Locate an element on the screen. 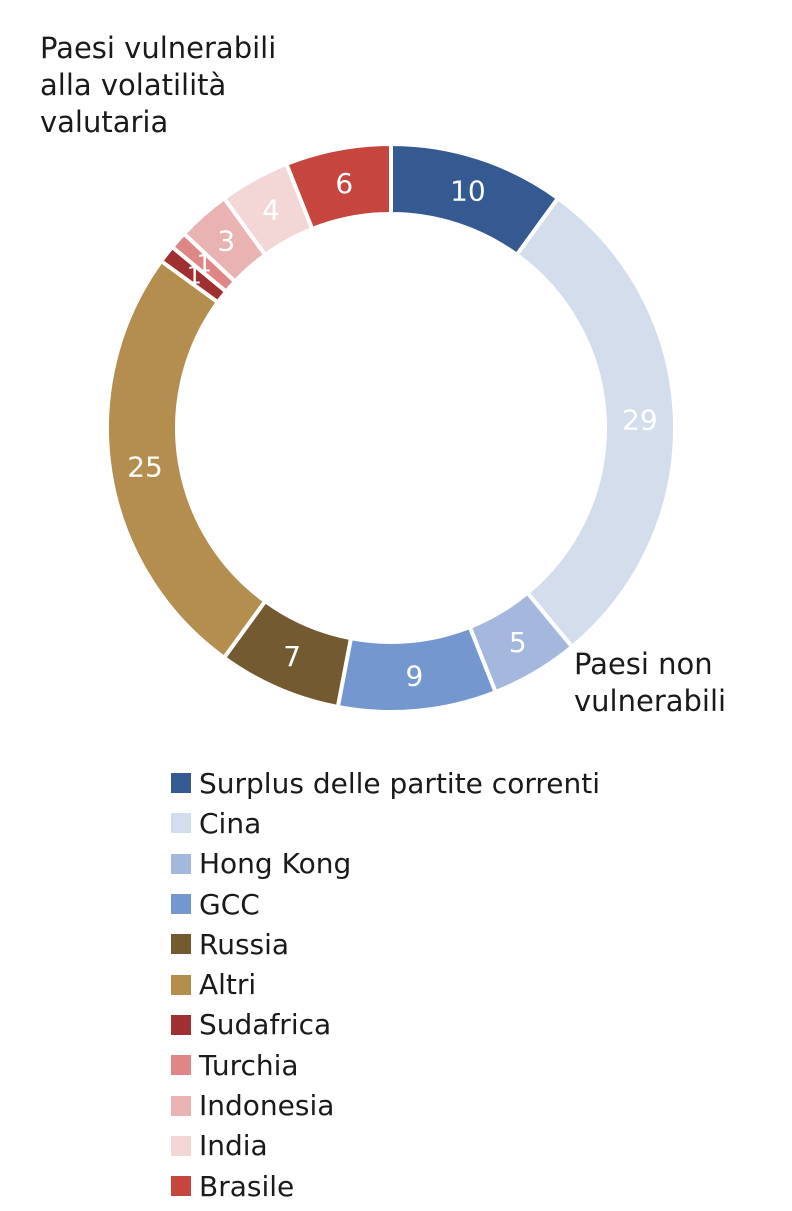 The height and width of the screenshot is (1211, 792). legend-label: Sudafrica is located at coordinates (265, 1025).